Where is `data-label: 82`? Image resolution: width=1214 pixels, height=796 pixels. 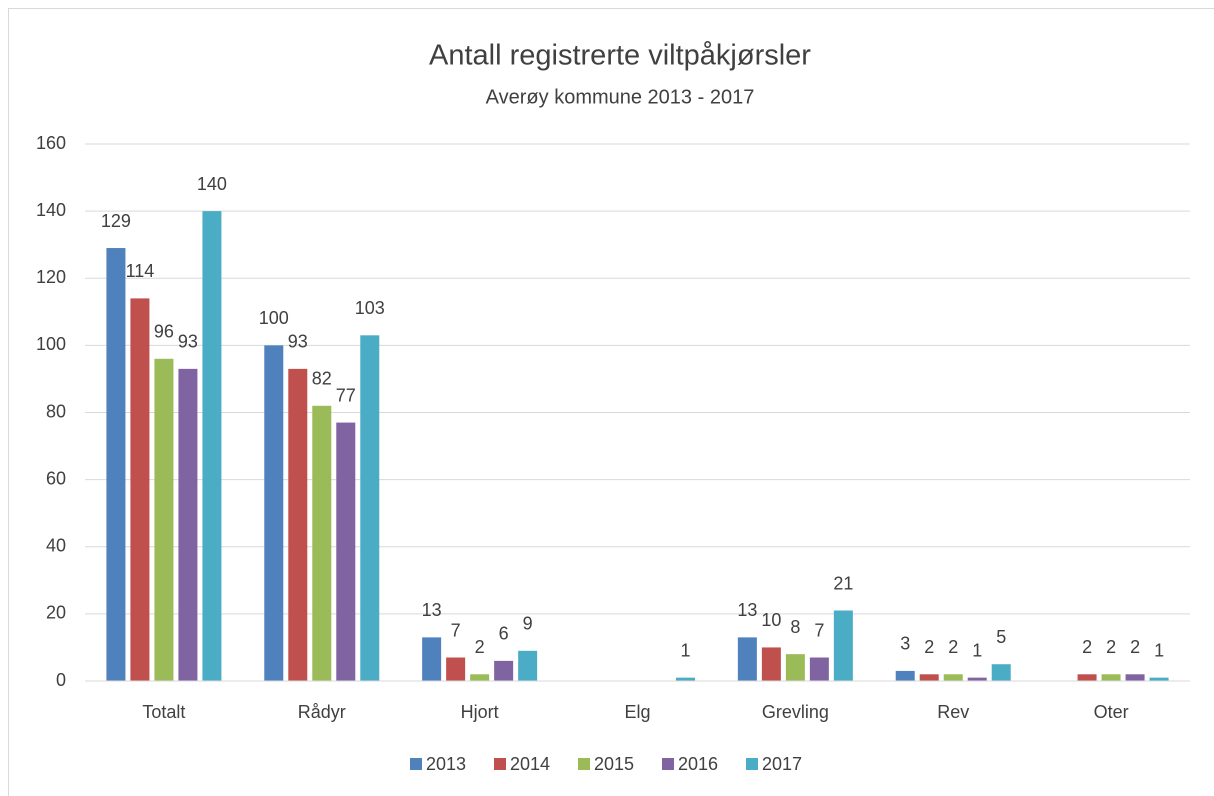
data-label: 82 is located at coordinates (322, 379).